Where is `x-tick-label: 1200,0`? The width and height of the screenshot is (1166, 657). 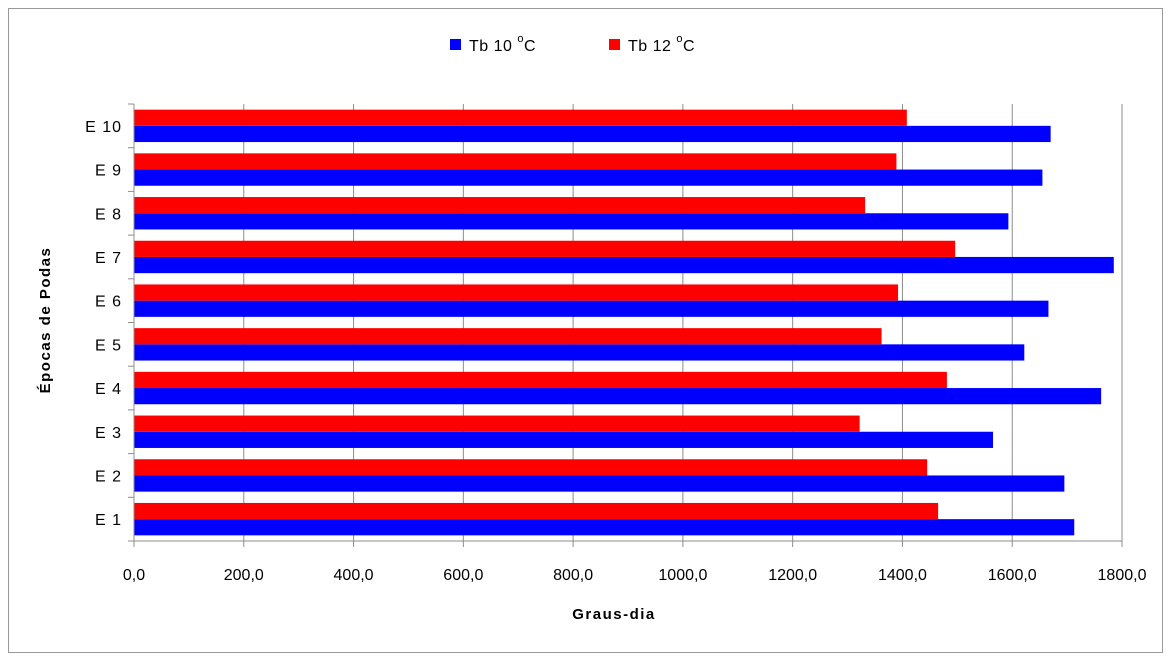
x-tick-label: 1200,0 is located at coordinates (792, 575).